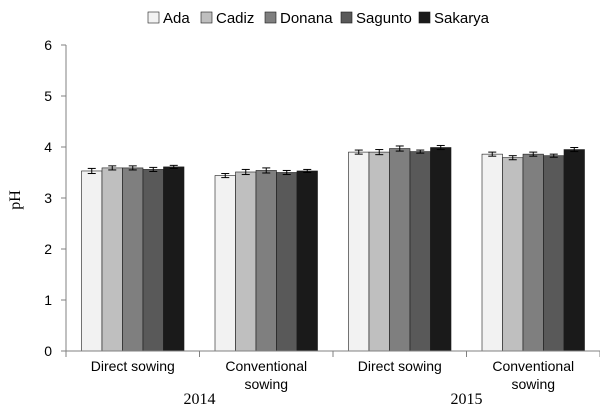  What do you see at coordinates (15, 200) in the screenshot?
I see `y-axis-label: pH` at bounding box center [15, 200].